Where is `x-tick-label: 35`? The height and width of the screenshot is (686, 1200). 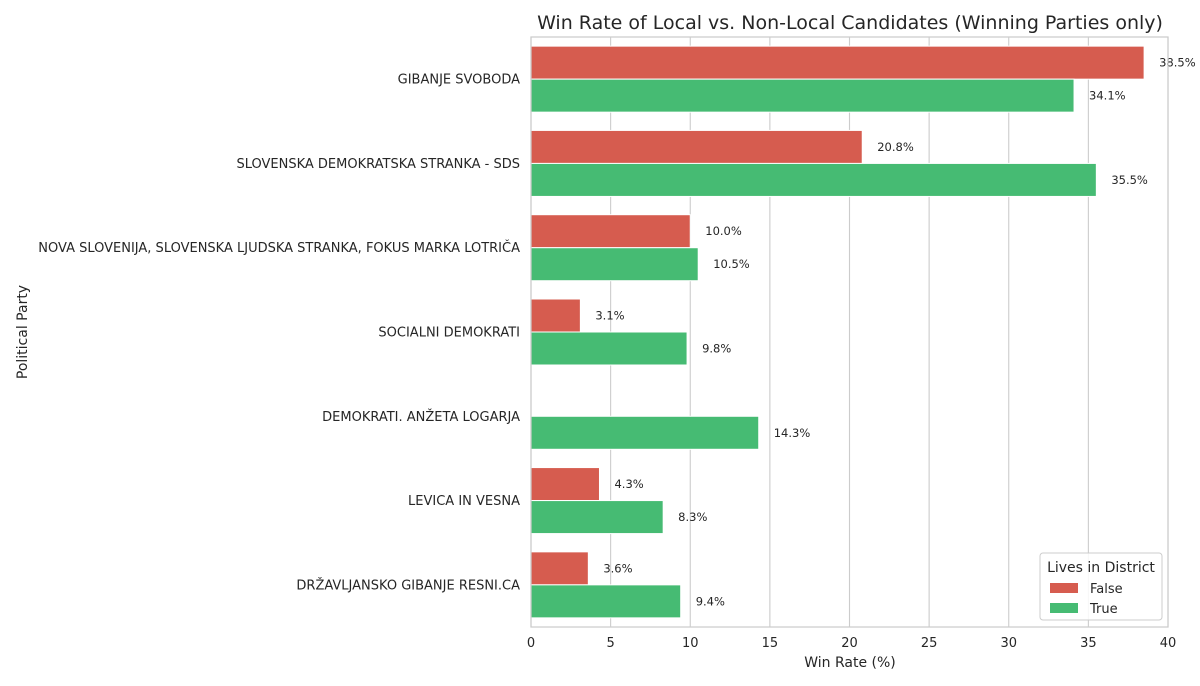
x-tick-label: 35 is located at coordinates (1088, 643).